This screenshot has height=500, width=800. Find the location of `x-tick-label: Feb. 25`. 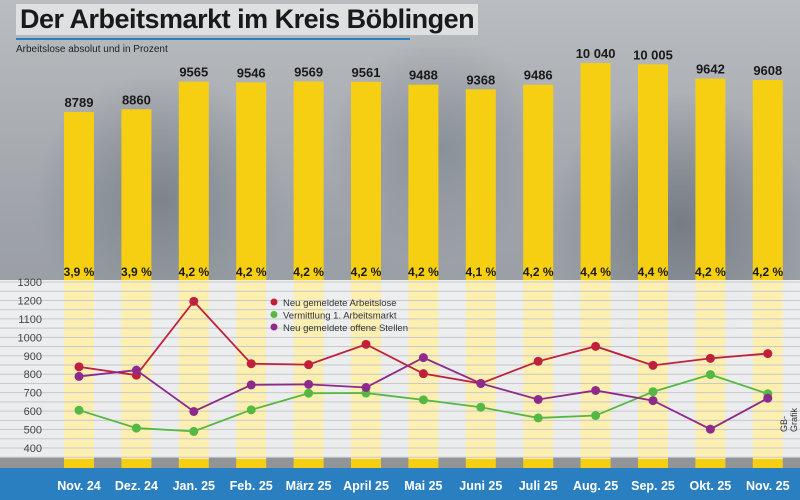

x-tick-label: Feb. 25 is located at coordinates (251, 486).